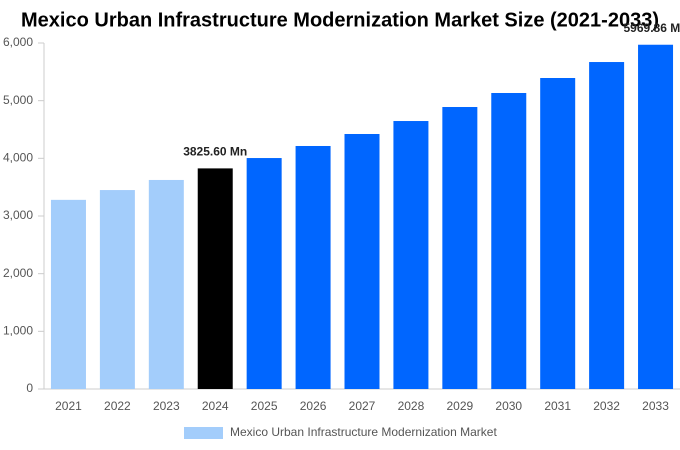  Describe the element at coordinates (557, 406) in the screenshot. I see `x-tick-label: 2031` at that location.